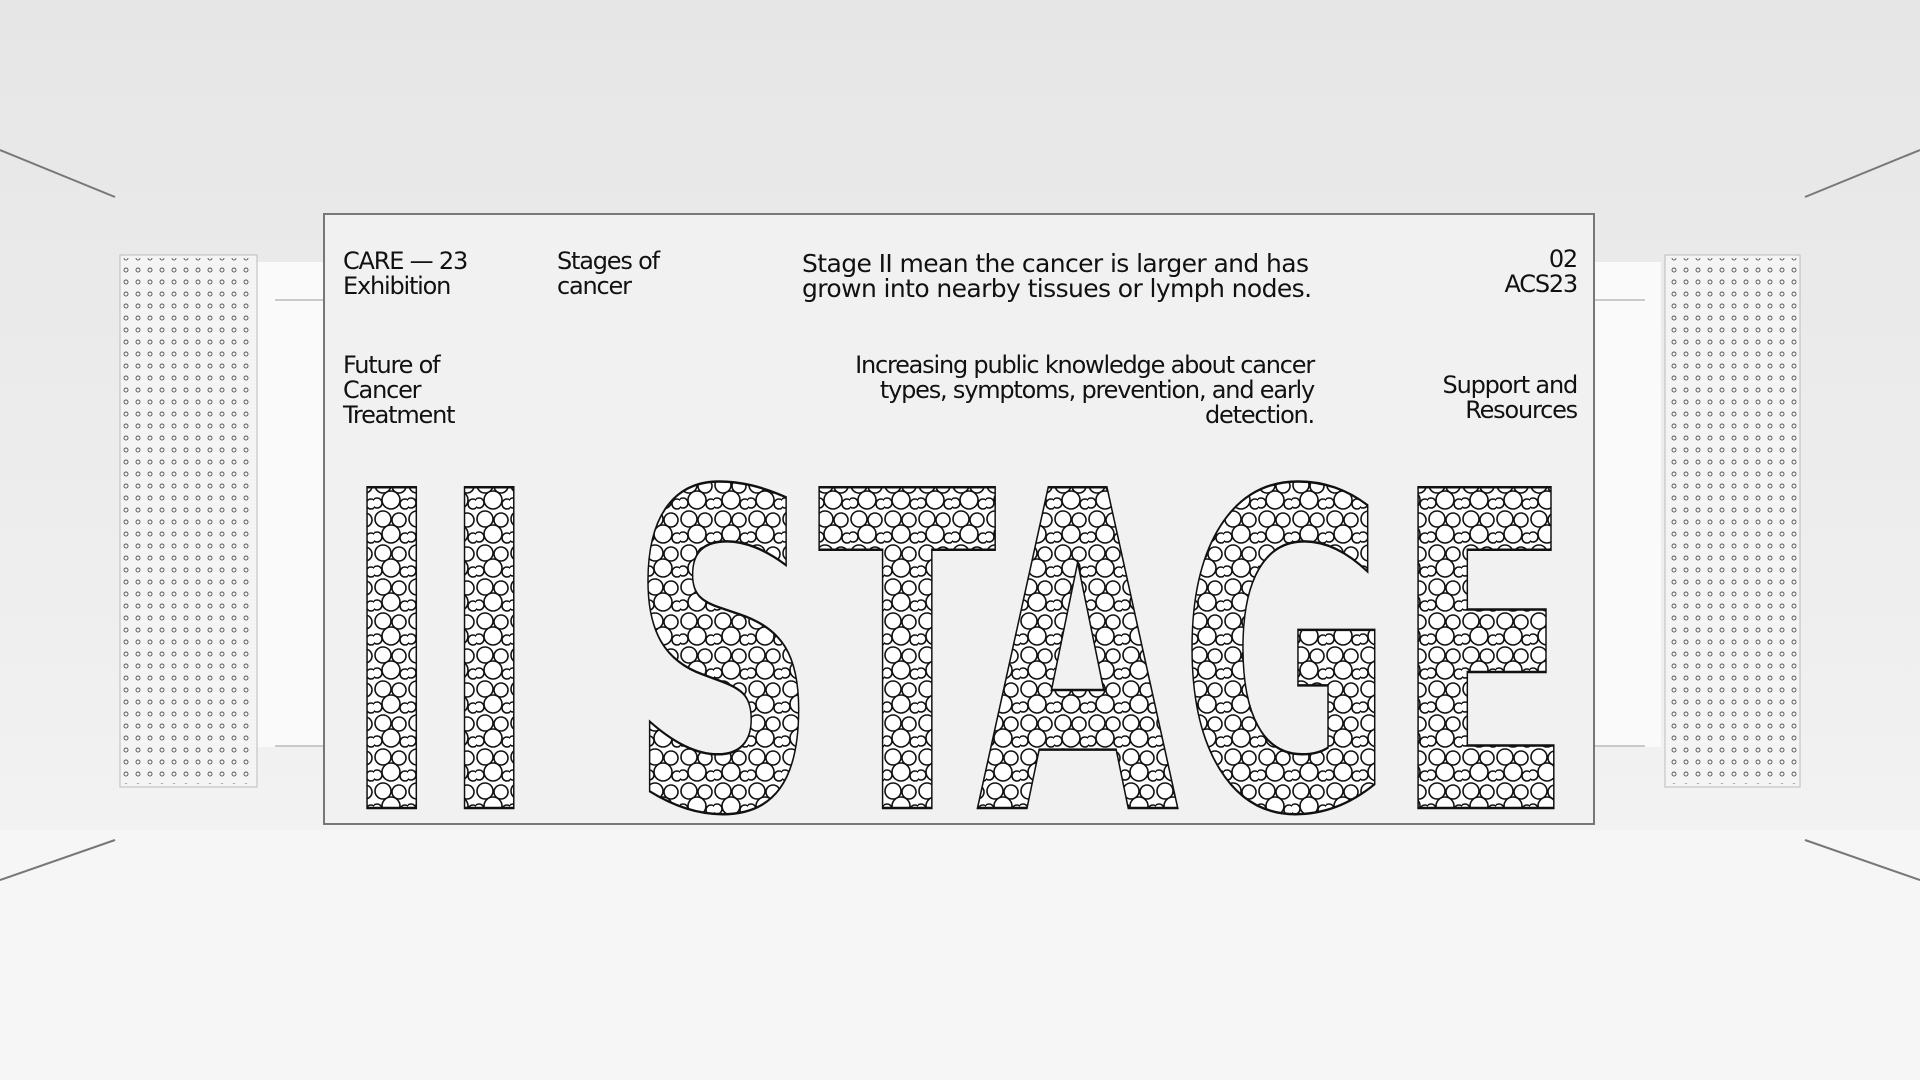  What do you see at coordinates (392, 365) in the screenshot?
I see `text-line: Future of` at bounding box center [392, 365].